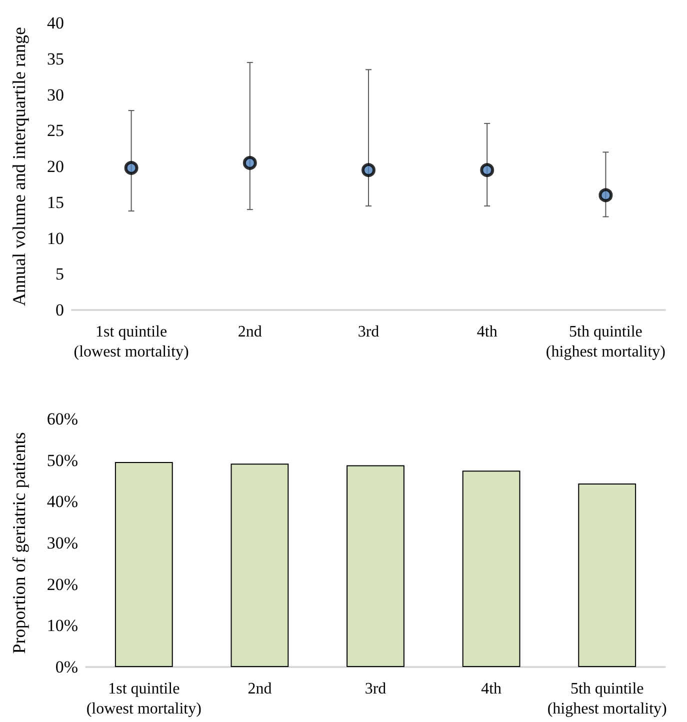  What do you see at coordinates (60, 310) in the screenshot?
I see `y-tick-label: 0` at bounding box center [60, 310].